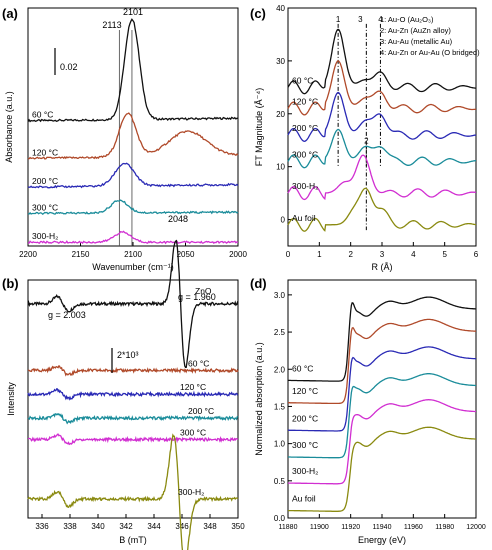 The height and width of the screenshot is (550, 492). What do you see at coordinates (382, 267) in the screenshot?
I see `panel-c-xlabel: R (Å)` at bounding box center [382, 267].